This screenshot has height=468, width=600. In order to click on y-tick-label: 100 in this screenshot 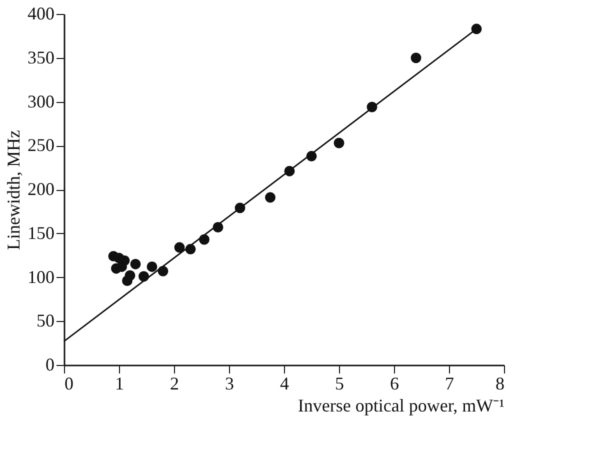, I will do `click(41, 276)`.